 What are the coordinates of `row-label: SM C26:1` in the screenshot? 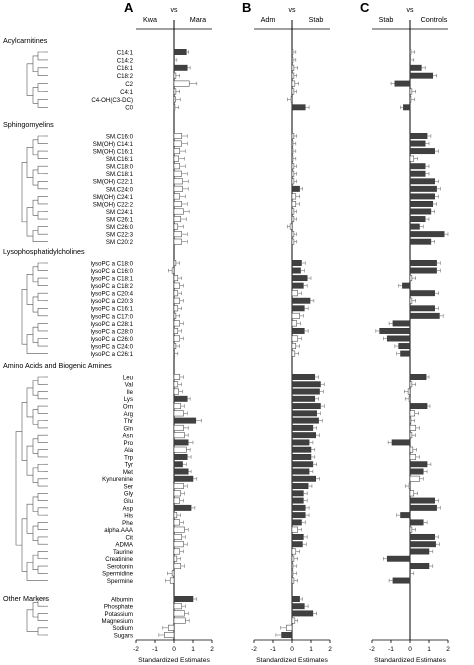 It's located at (120, 219).